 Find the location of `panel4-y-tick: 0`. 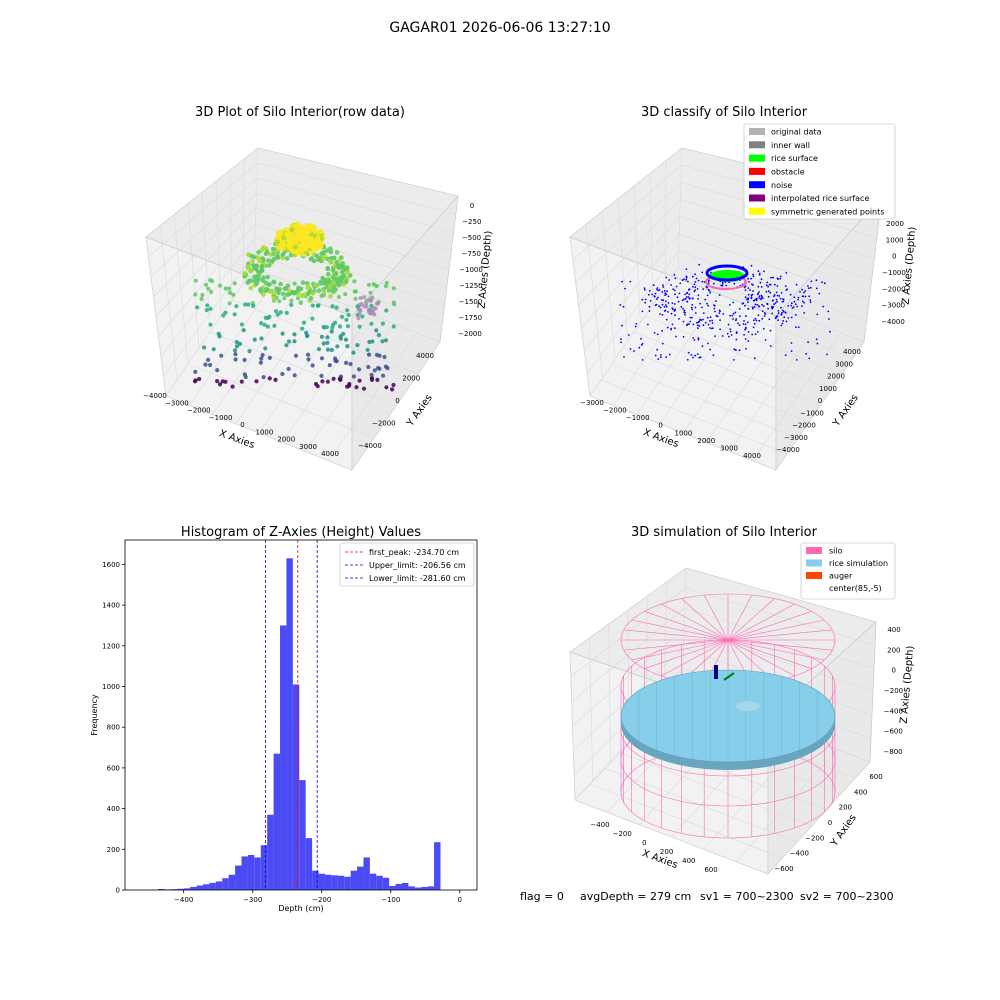

panel4-y-tick: 0 is located at coordinates (830, 823).